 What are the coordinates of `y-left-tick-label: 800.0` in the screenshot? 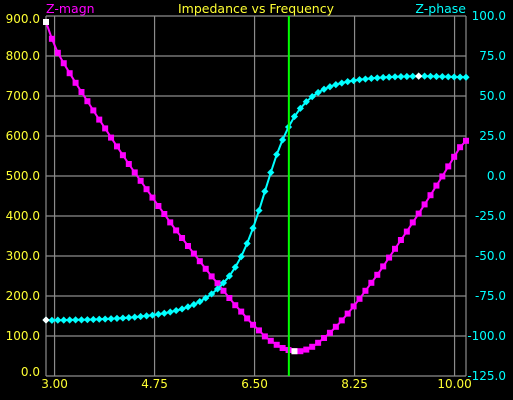 It's located at (23, 56).